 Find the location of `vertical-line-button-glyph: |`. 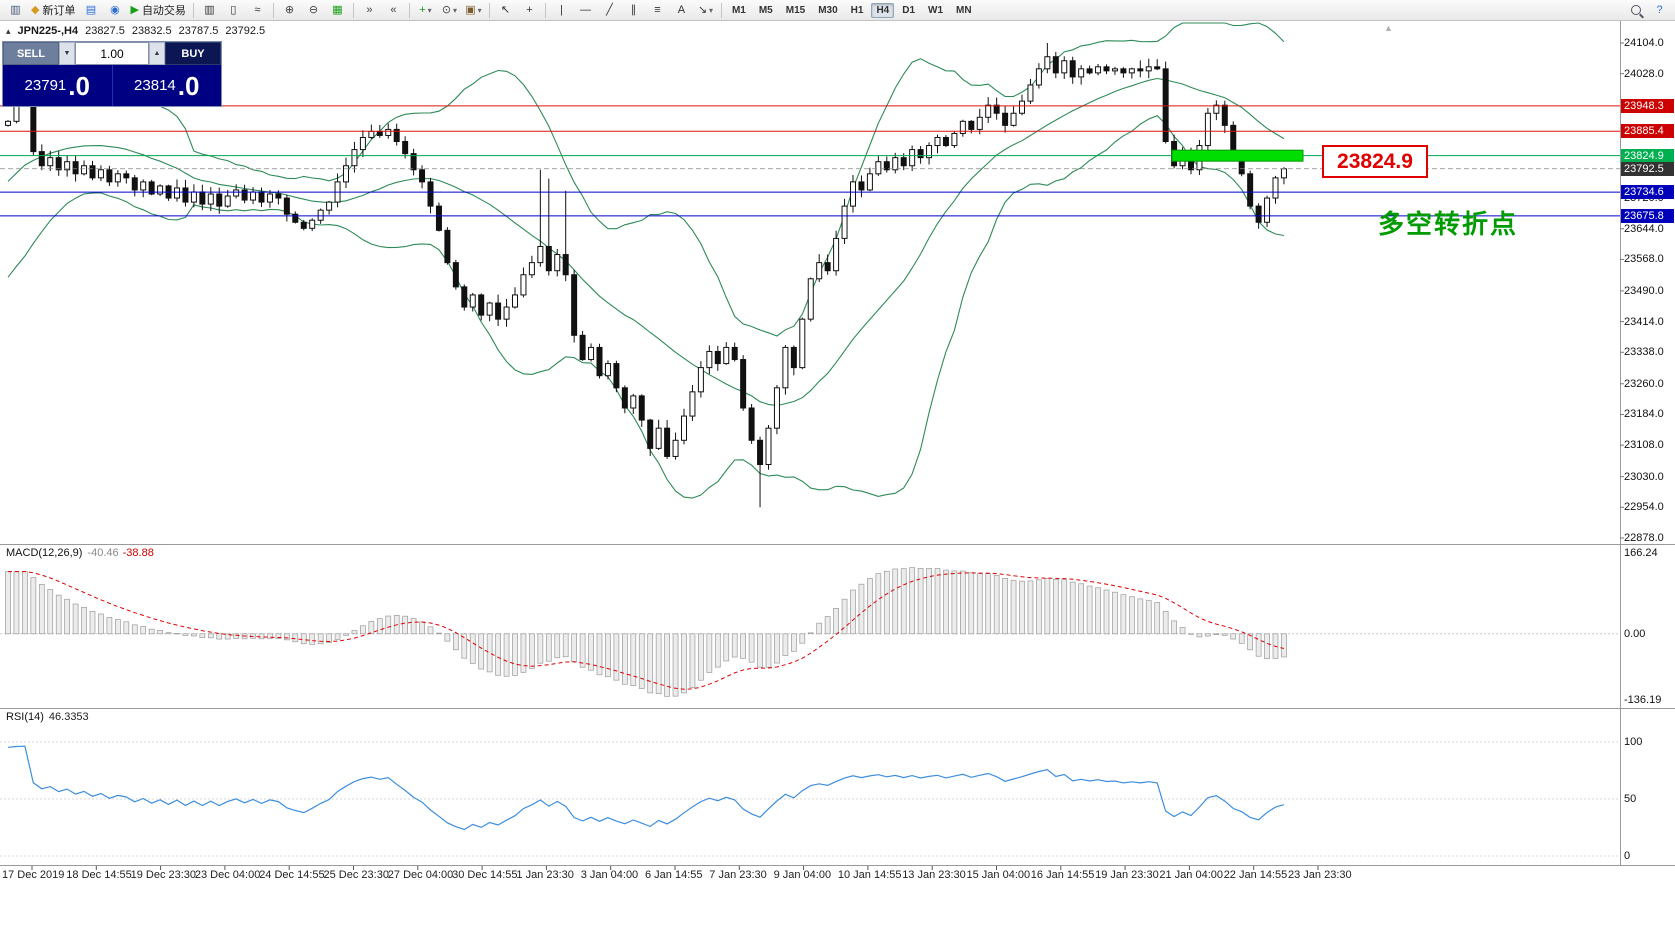

vertical-line-button-glyph: | is located at coordinates (561, 9).